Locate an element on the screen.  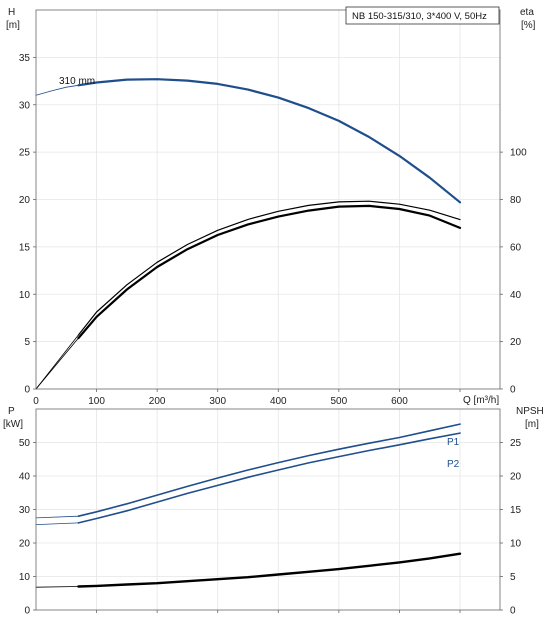
legend-text: NB 150-315/310, 3*400 V, 50Hz is located at coordinates (419, 16).